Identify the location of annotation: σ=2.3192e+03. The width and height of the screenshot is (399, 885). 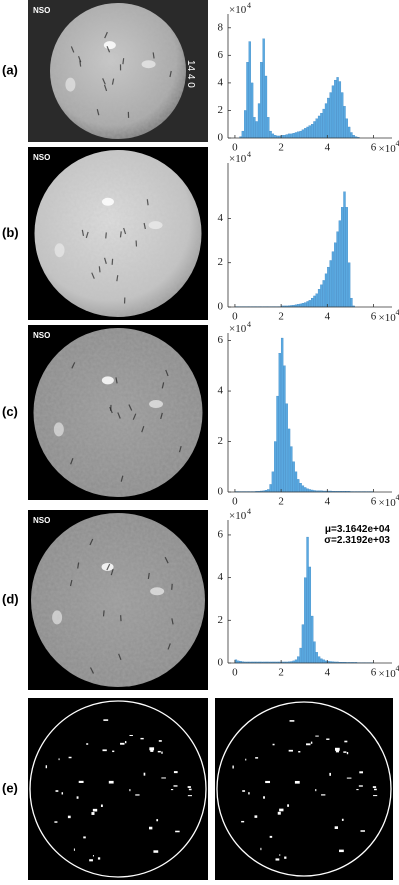
(357, 540).